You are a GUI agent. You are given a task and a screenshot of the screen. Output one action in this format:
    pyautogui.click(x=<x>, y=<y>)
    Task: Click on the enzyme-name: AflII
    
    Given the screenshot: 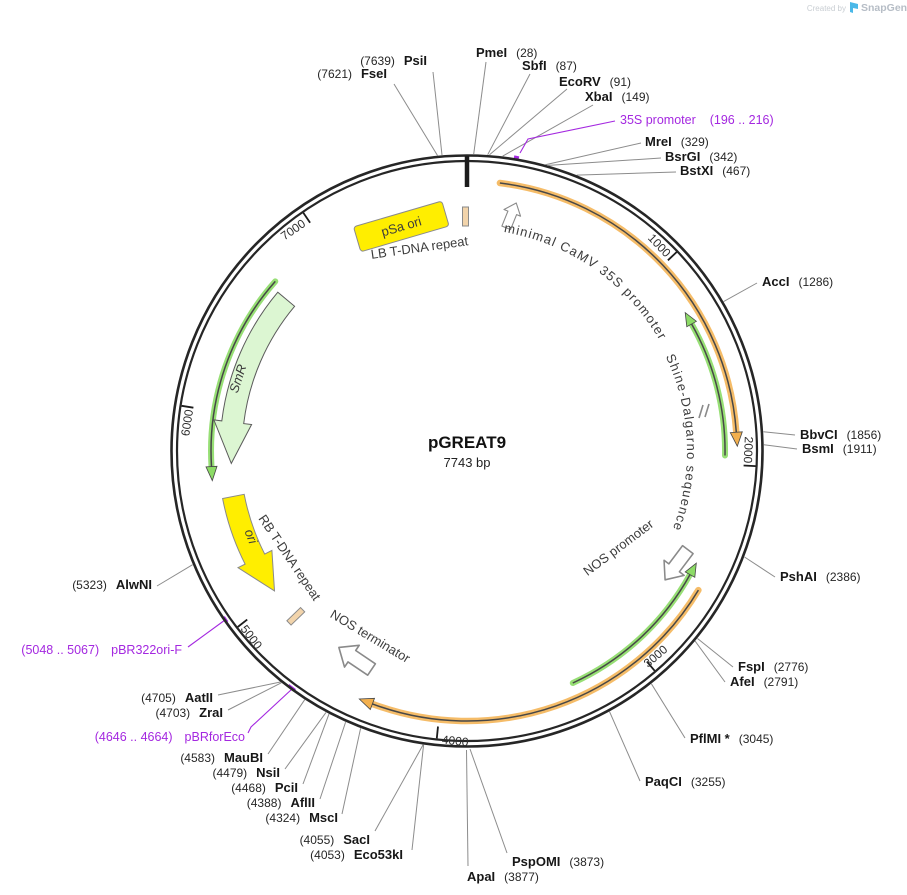 What is the action you would take?
    pyautogui.click(x=302, y=802)
    